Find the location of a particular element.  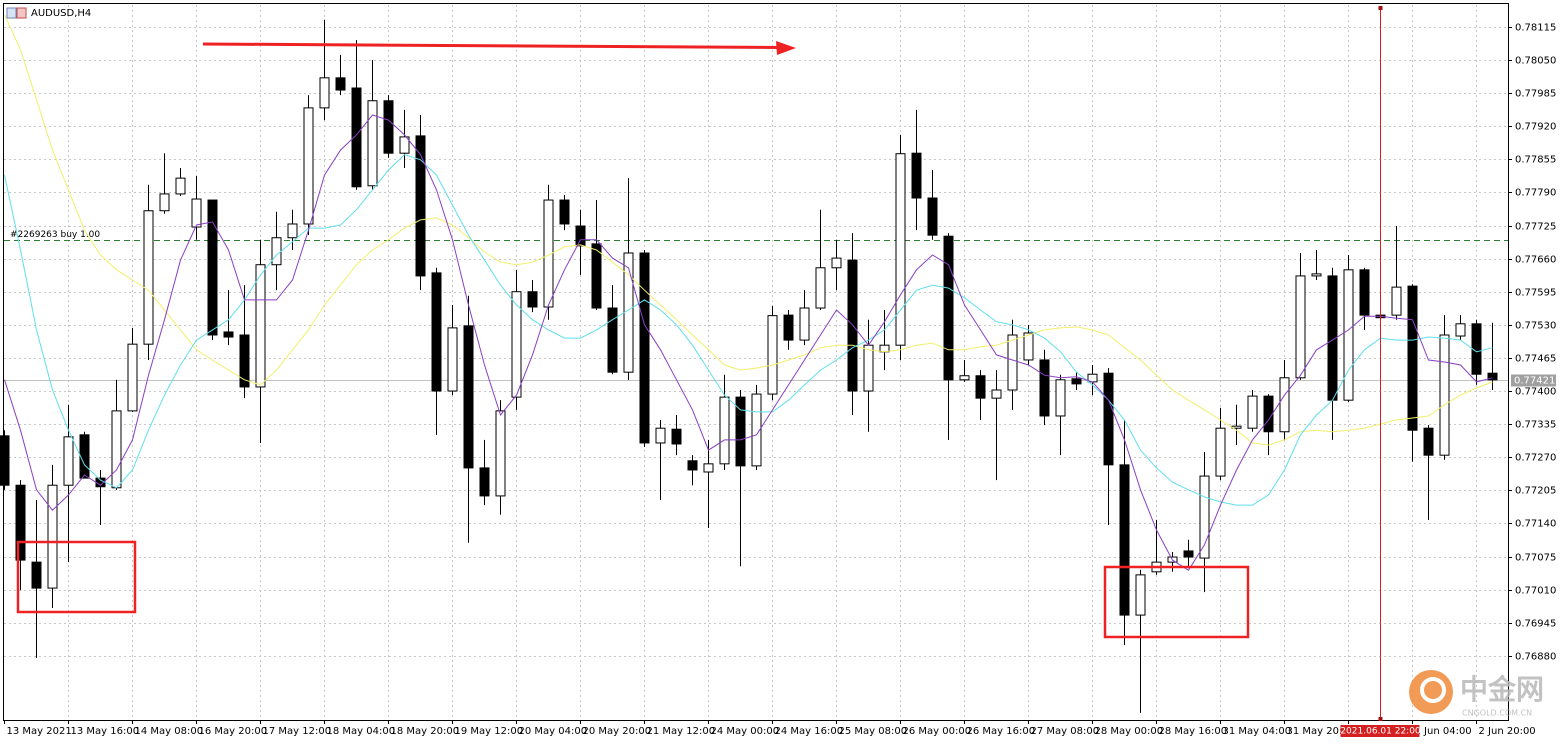

y-tick-label: 0.77010 is located at coordinates (1535, 591).